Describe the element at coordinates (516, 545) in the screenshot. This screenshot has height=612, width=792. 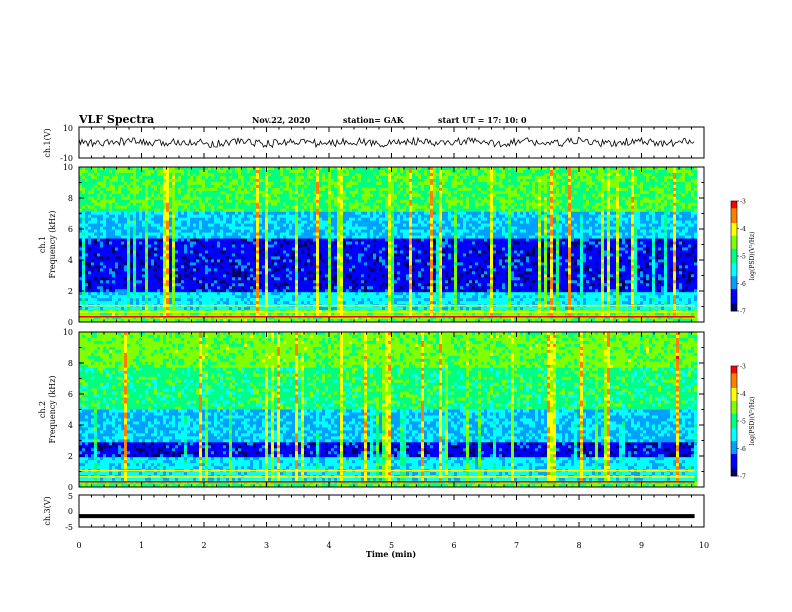
I see `x-tick-label: 7` at that location.